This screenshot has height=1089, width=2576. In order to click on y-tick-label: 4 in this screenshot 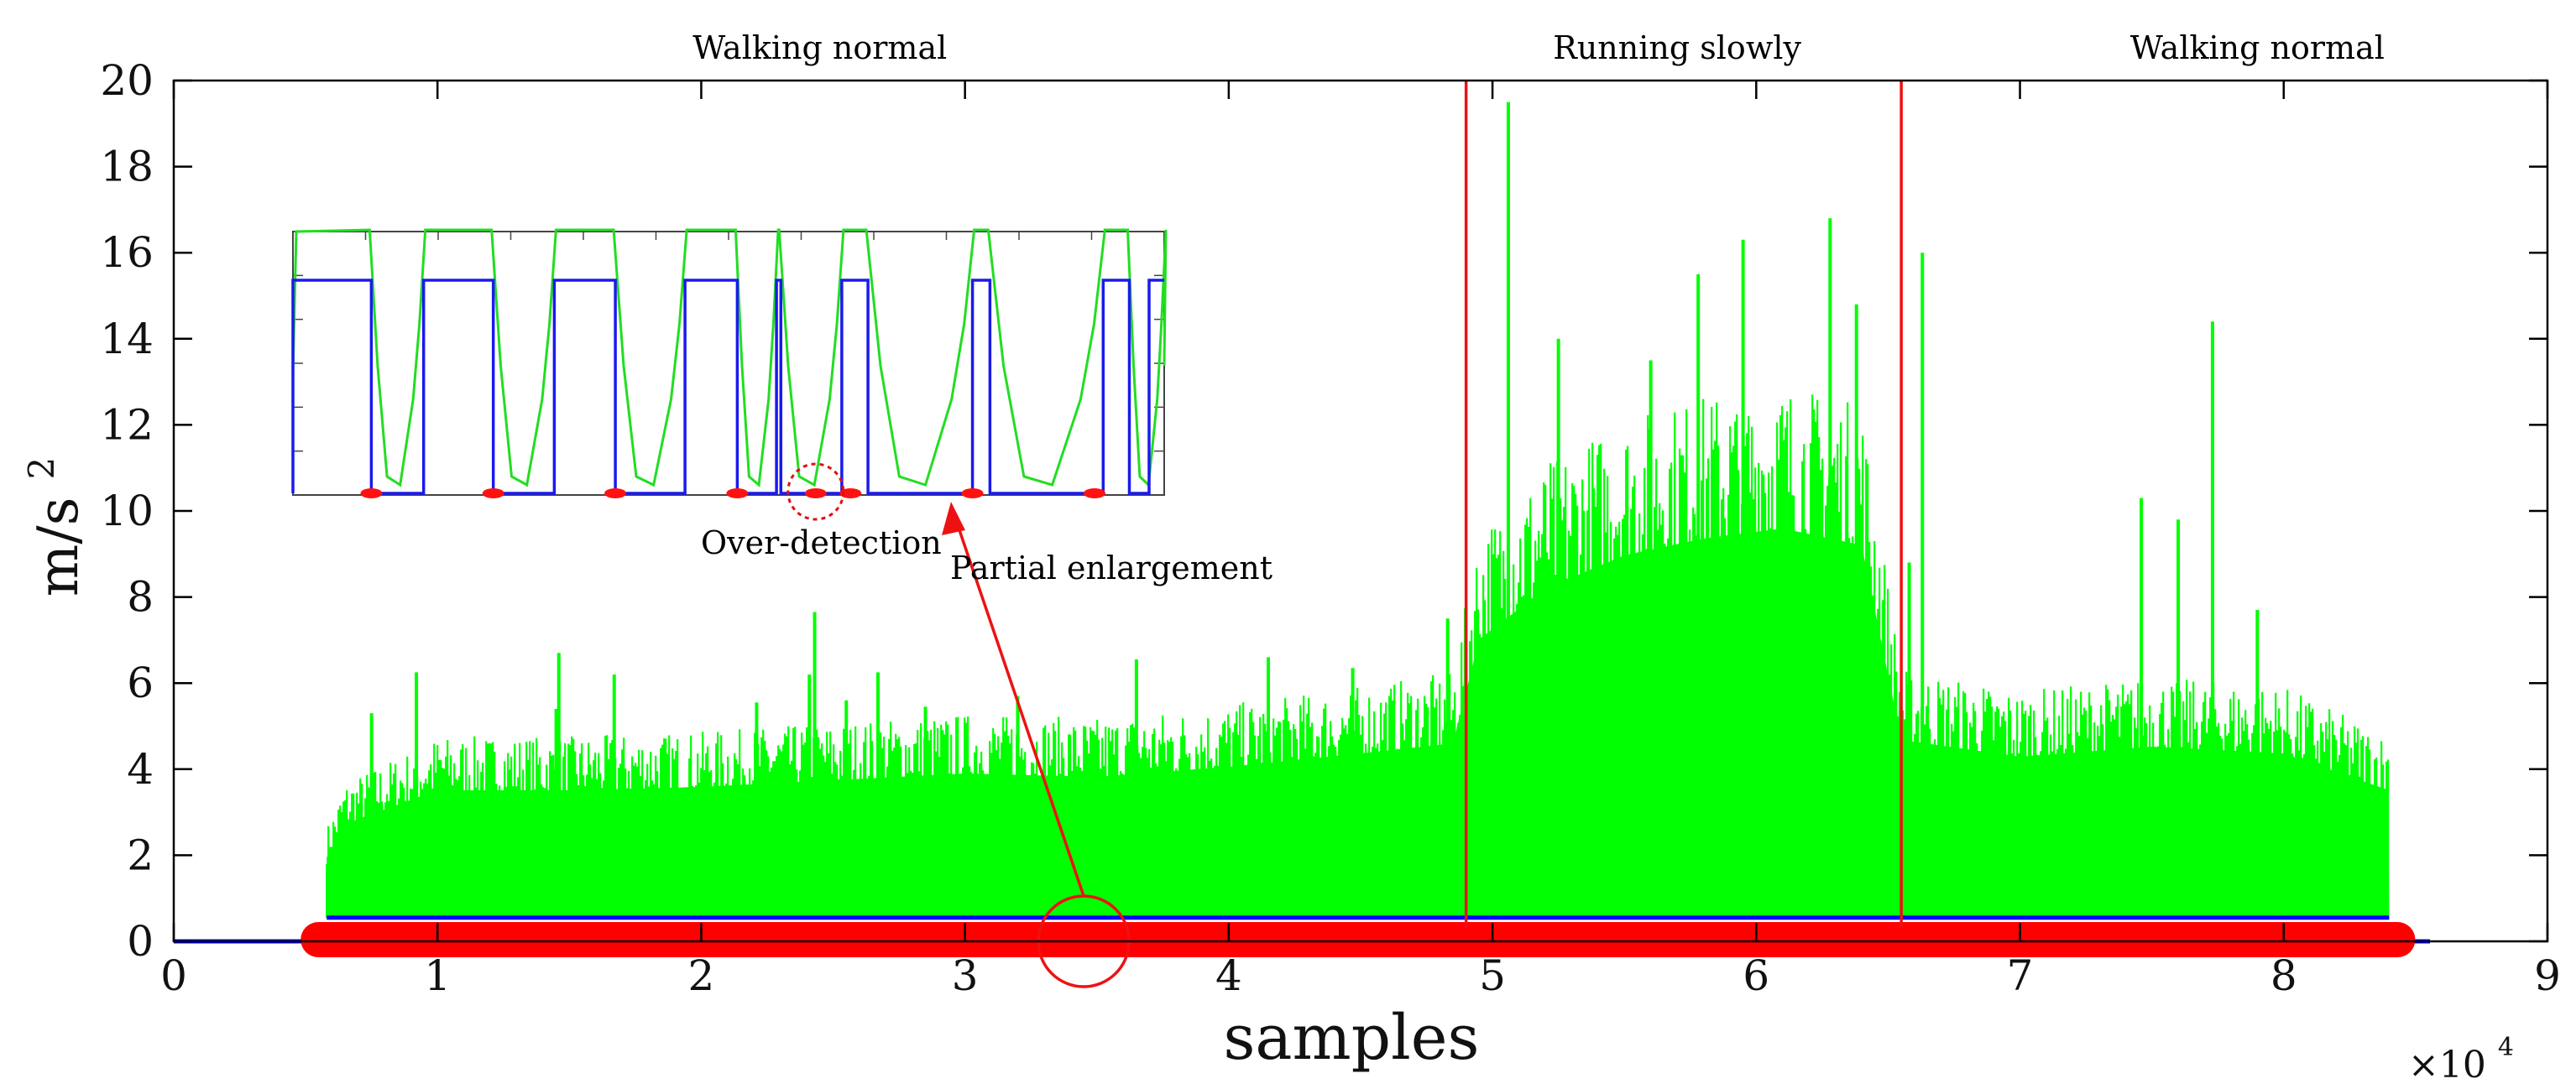, I will do `click(140, 769)`.